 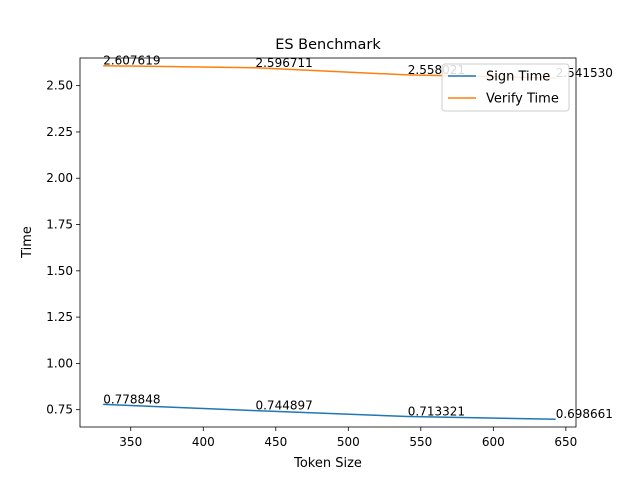 What do you see at coordinates (59, 225) in the screenshot?
I see `y-tick-label-4: 1.75` at bounding box center [59, 225].